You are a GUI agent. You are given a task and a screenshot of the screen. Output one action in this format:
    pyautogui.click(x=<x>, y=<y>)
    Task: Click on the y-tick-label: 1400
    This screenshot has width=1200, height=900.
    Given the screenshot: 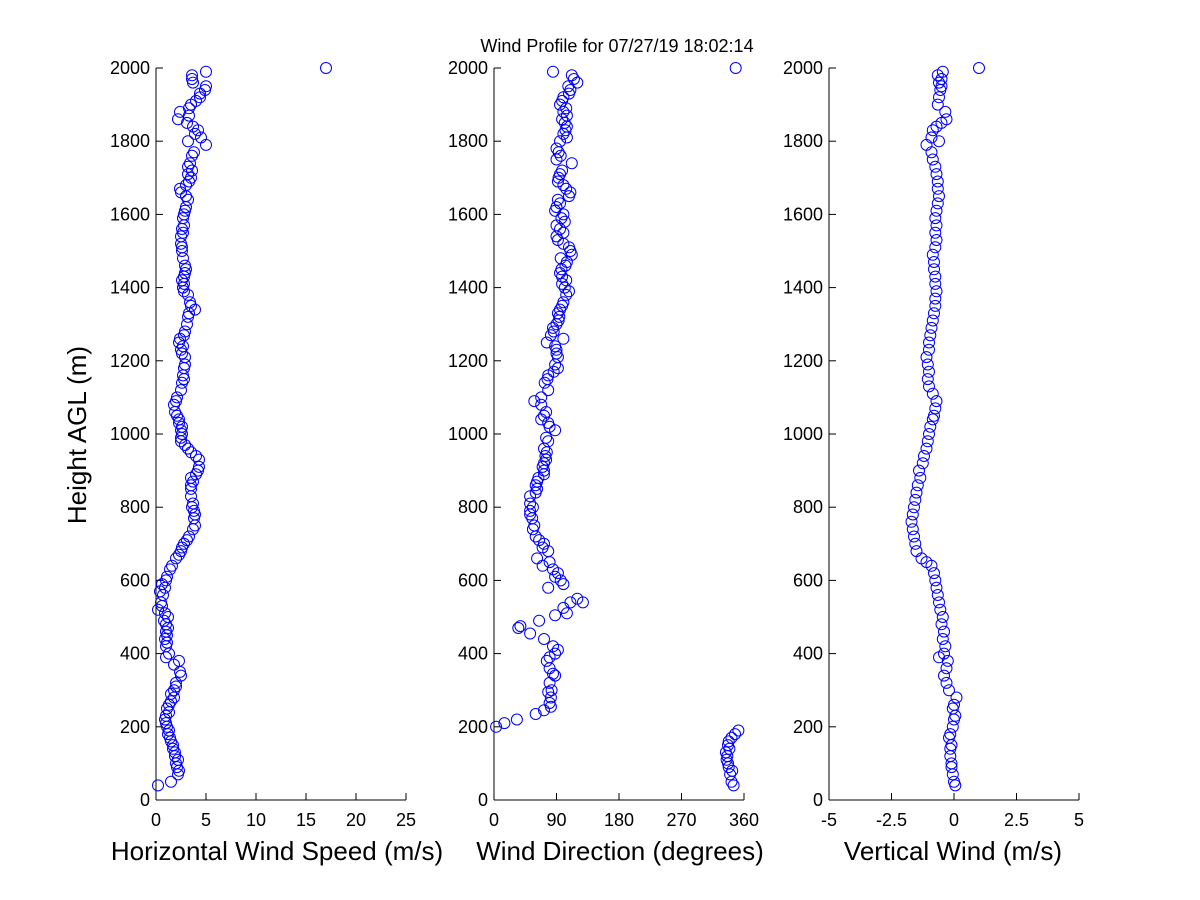 What is the action you would take?
    pyautogui.click(x=803, y=288)
    